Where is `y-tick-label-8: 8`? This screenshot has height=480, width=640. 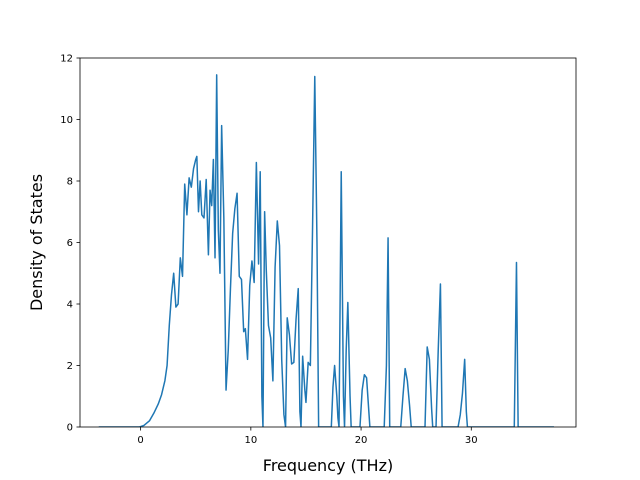
y-tick-label-8: 8 is located at coordinates (70, 182).